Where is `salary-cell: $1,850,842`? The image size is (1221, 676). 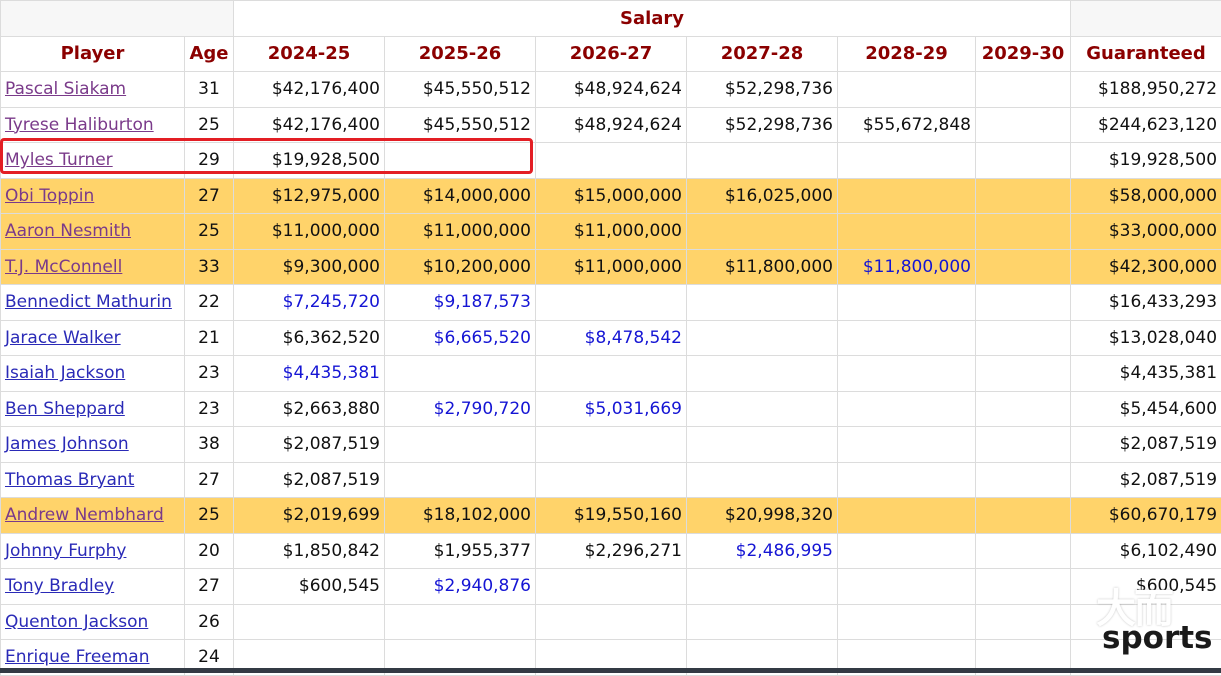 salary-cell: $1,850,842 is located at coordinates (309, 551).